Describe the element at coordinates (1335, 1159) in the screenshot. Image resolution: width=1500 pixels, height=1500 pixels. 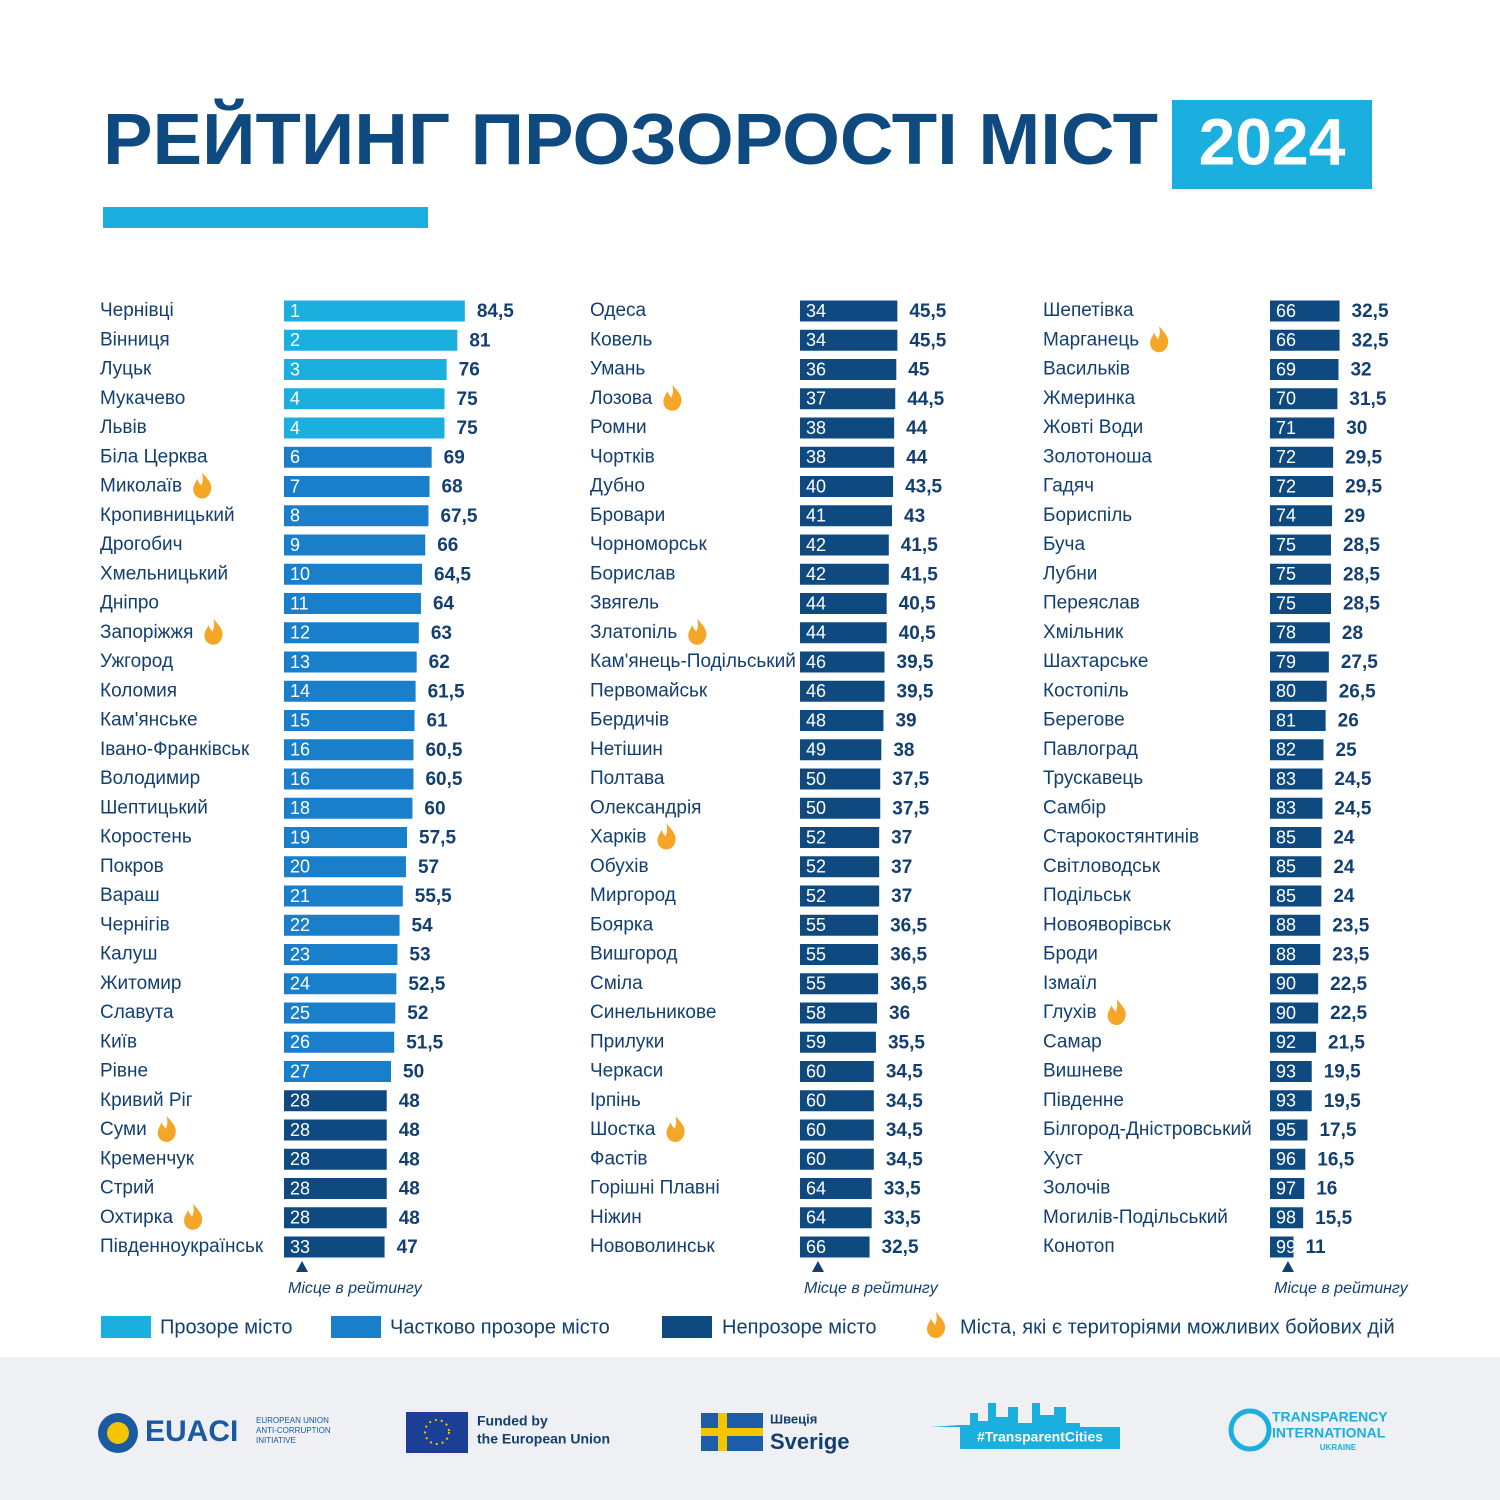
I see `value-label: 16,5` at that location.